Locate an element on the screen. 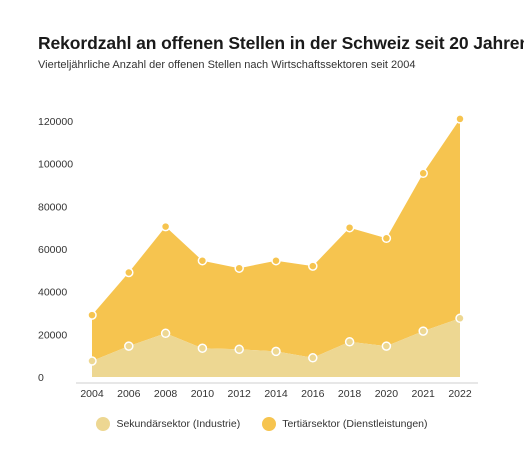  y-tick-label: 40000 is located at coordinates (52, 293).